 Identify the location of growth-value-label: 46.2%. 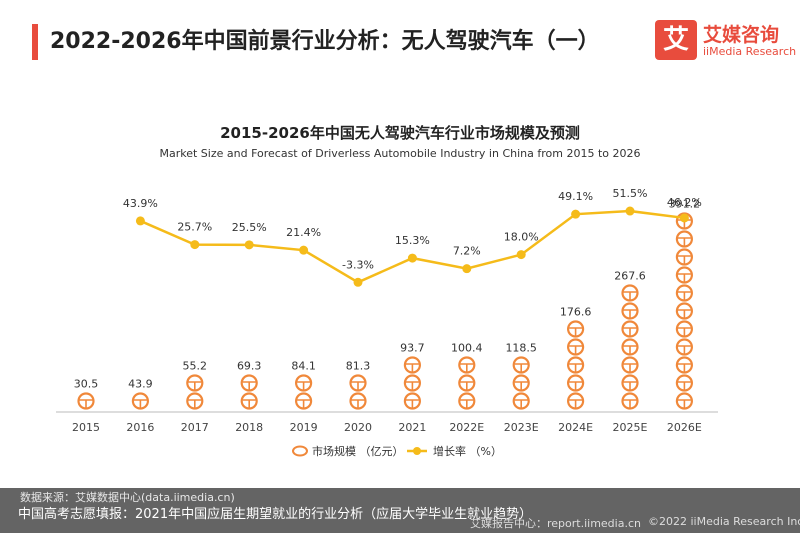
(684, 202).